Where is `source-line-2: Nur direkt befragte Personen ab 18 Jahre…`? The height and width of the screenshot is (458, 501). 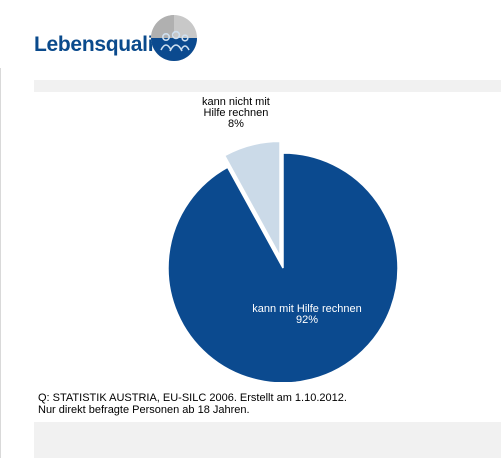 source-line-2: Nur direkt befragte Personen ab 18 Jahre… is located at coordinates (144, 410).